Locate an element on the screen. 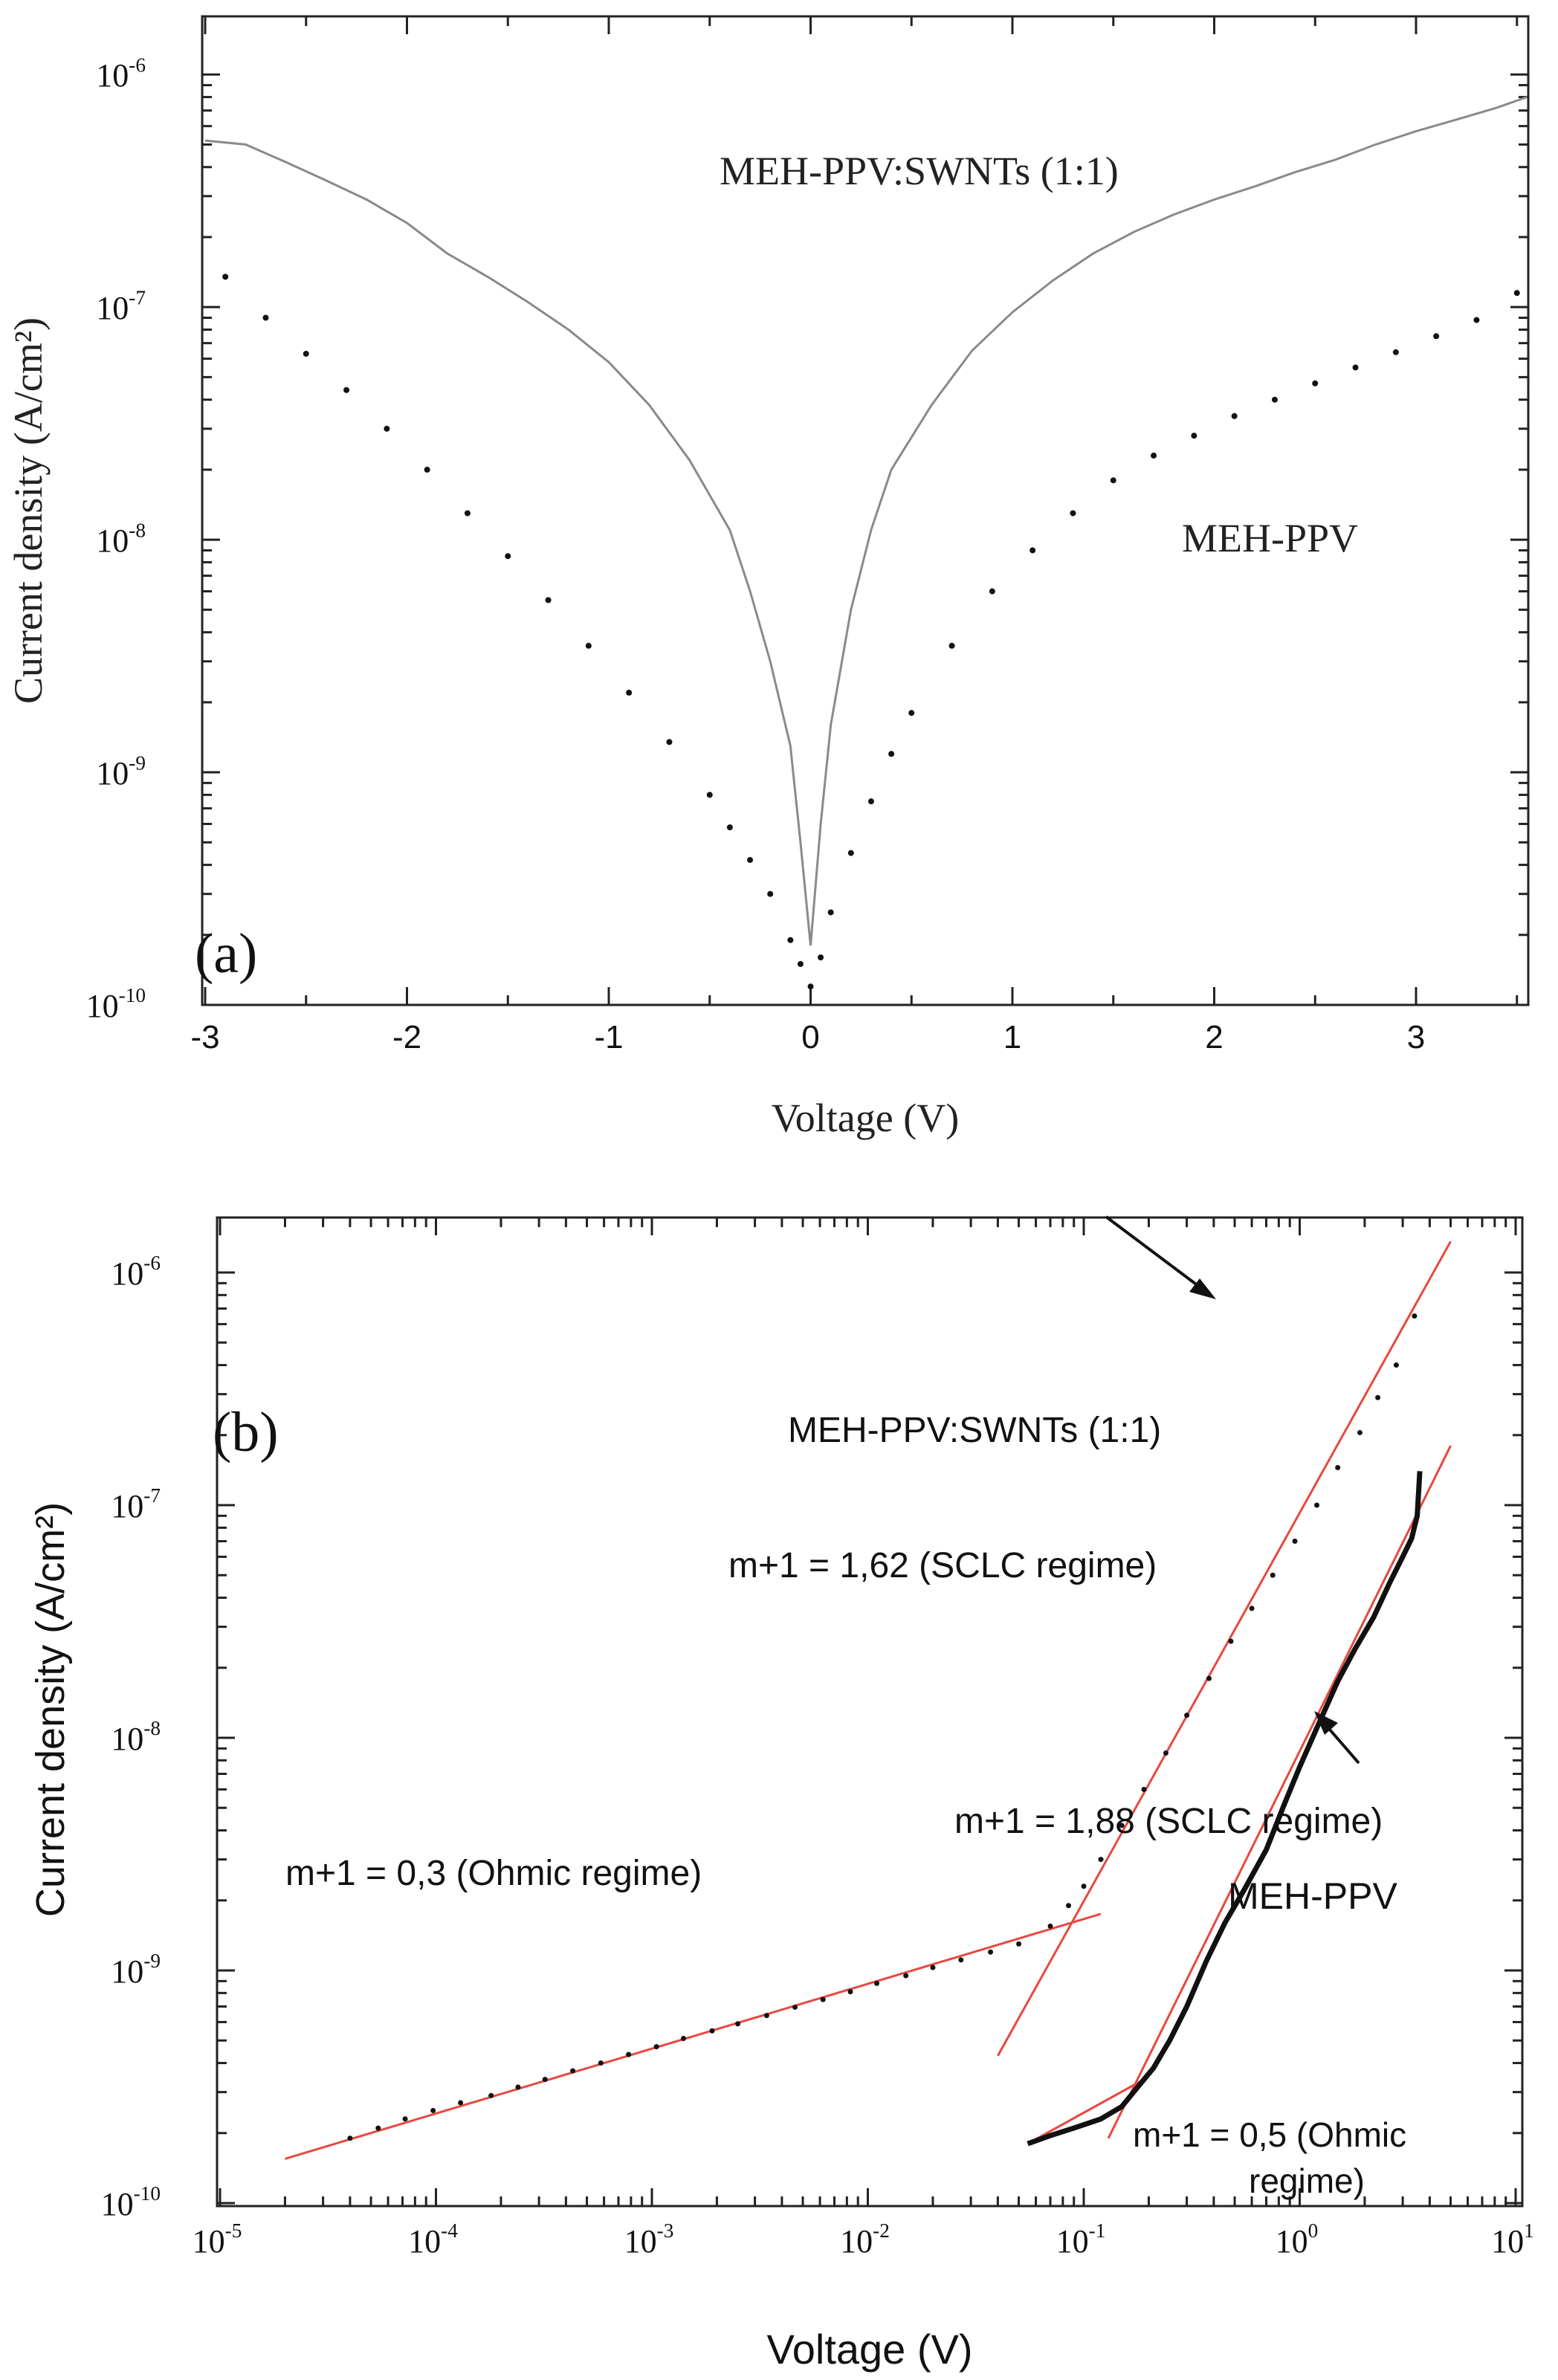 Image resolution: width=1558 pixels, height=2380 pixels. x-tick-label: 10⁻⁵ is located at coordinates (217, 2239).